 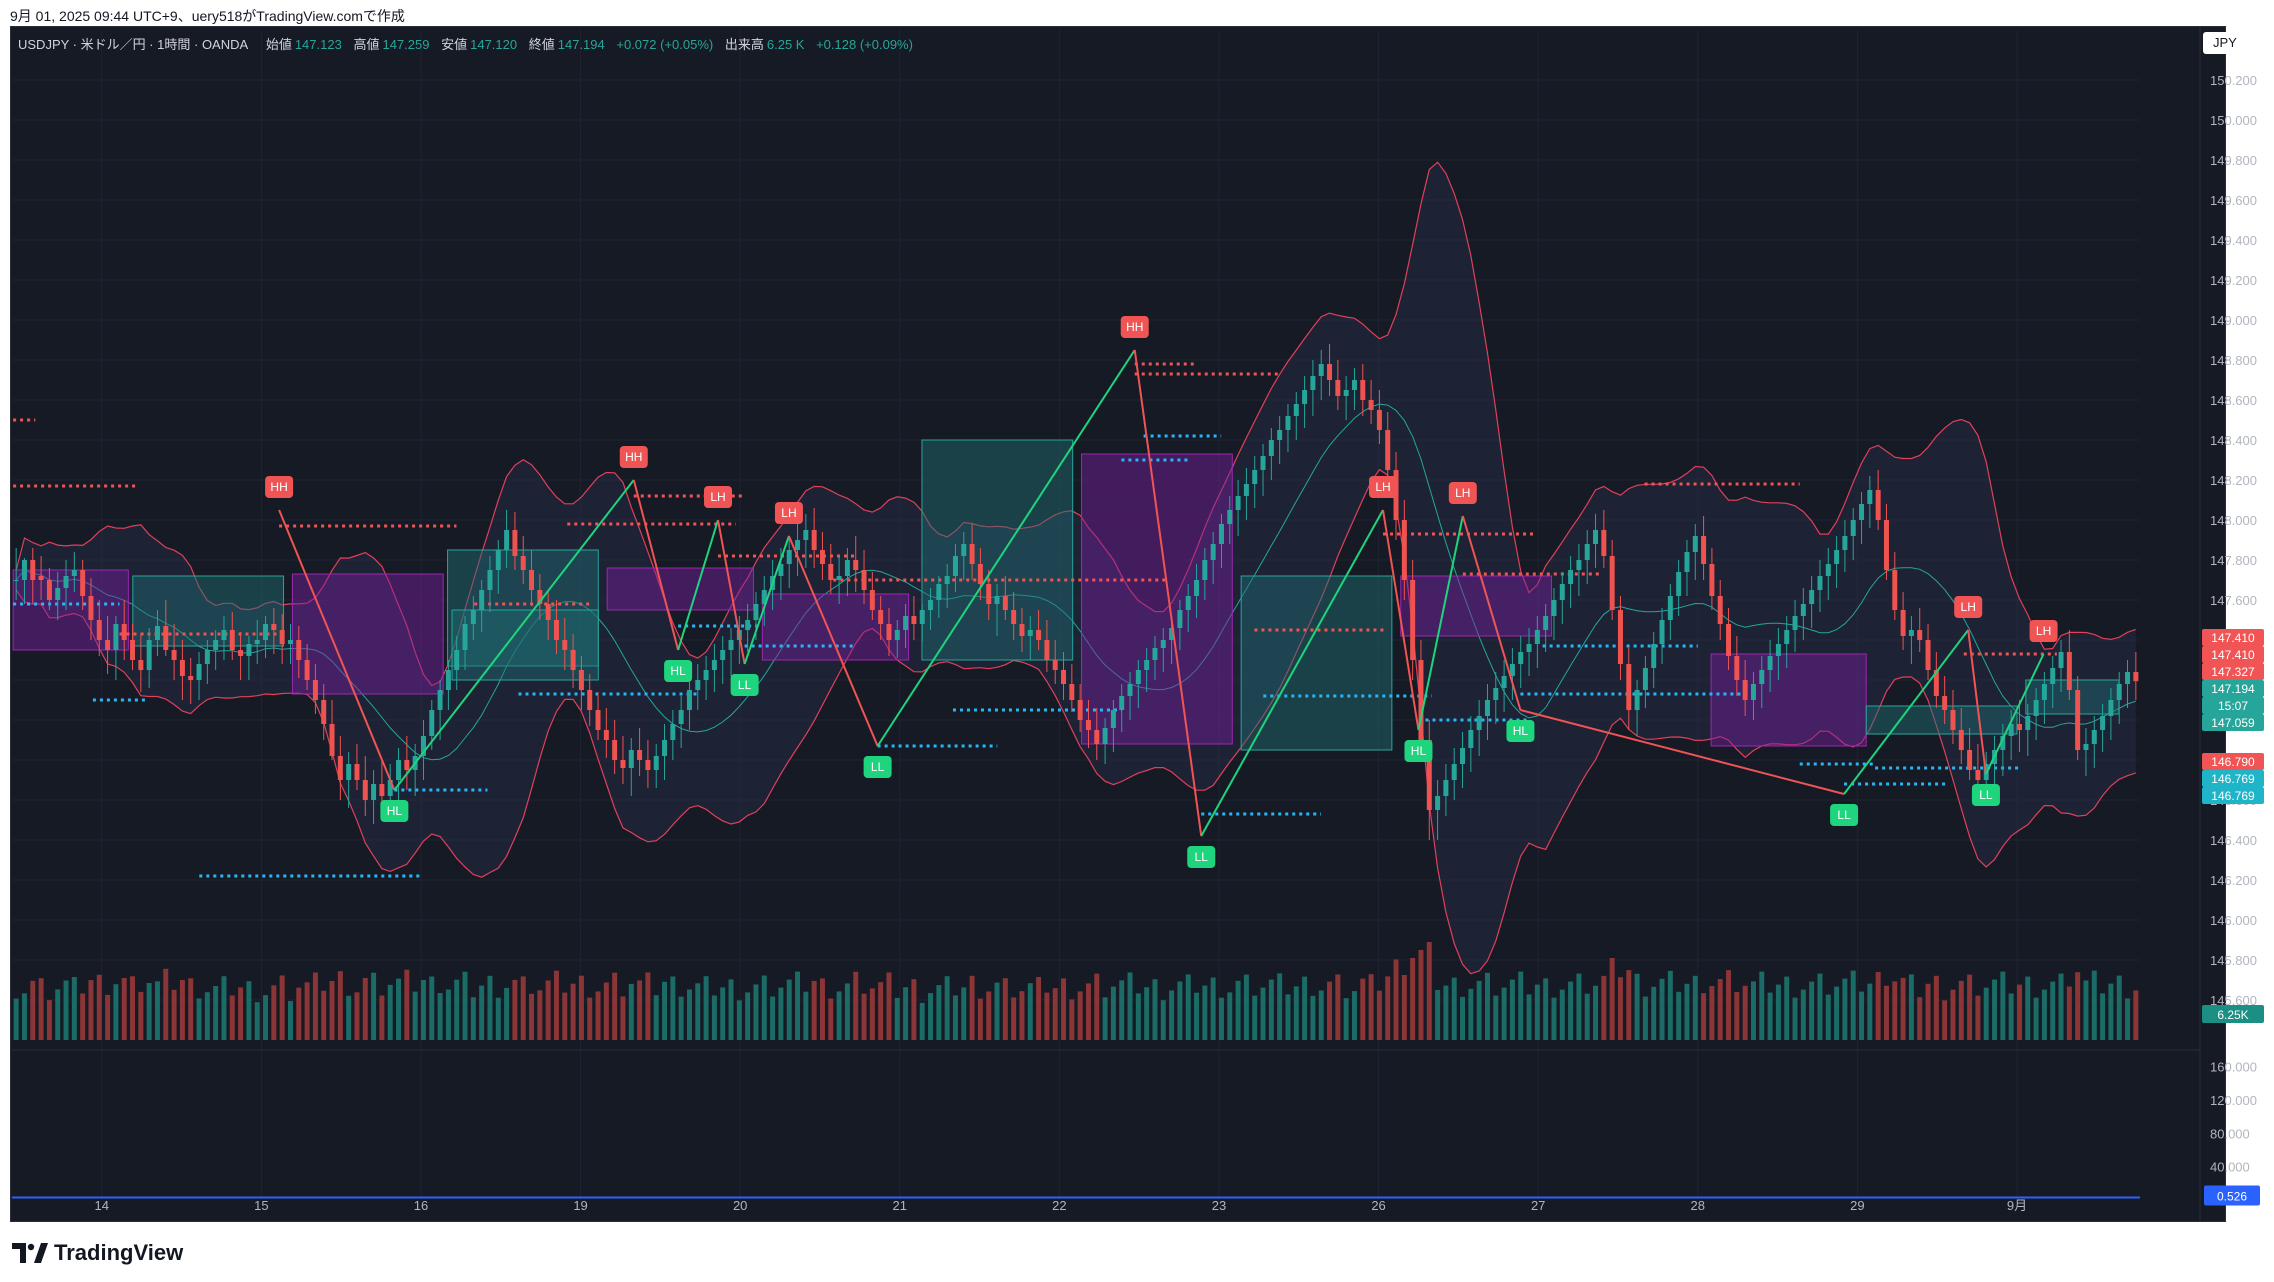 I want to click on tradingview-wordmark: TradingView, so click(x=119, y=1252).